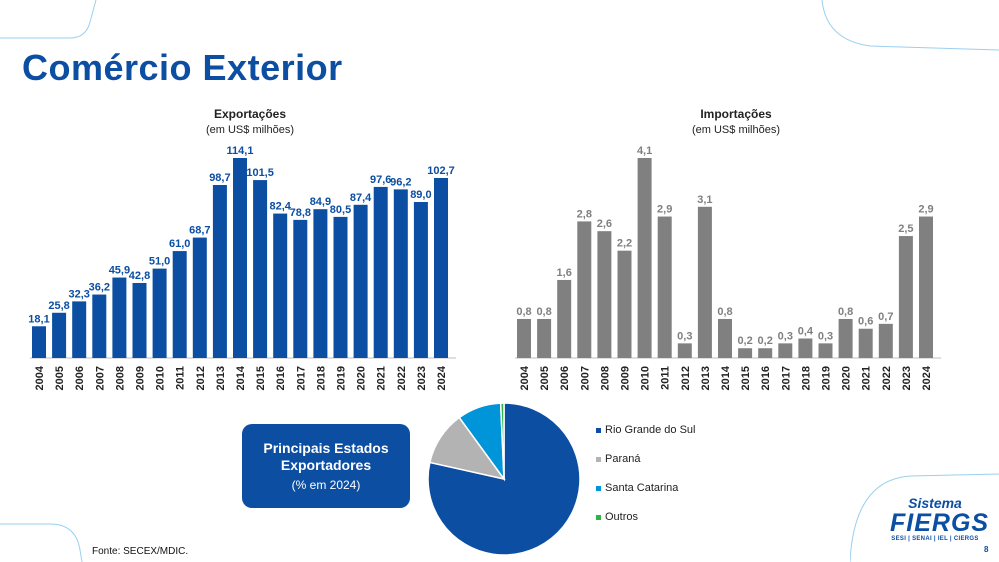 This screenshot has height=562, width=999. I want to click on legend-label-outros: Outros, so click(622, 517).